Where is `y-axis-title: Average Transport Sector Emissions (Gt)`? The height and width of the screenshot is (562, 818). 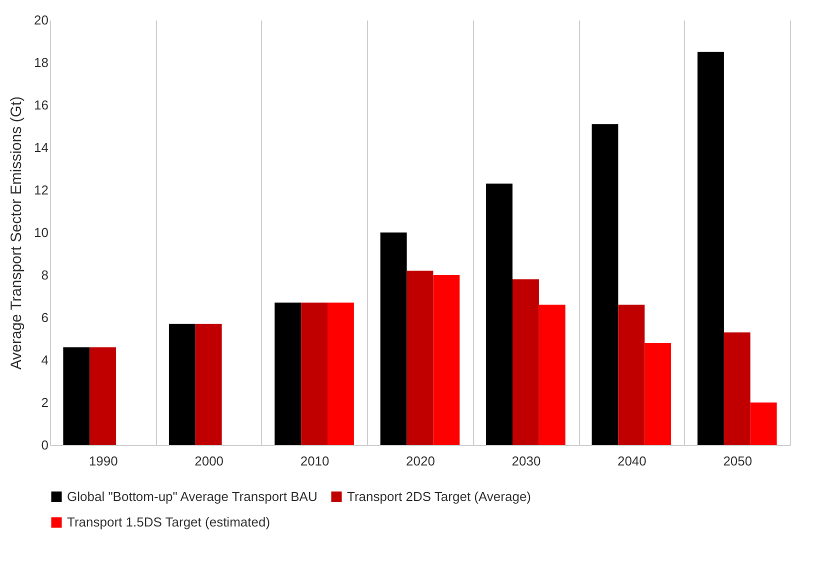 y-axis-title: Average Transport Sector Emissions (Gt) is located at coordinates (17, 233).